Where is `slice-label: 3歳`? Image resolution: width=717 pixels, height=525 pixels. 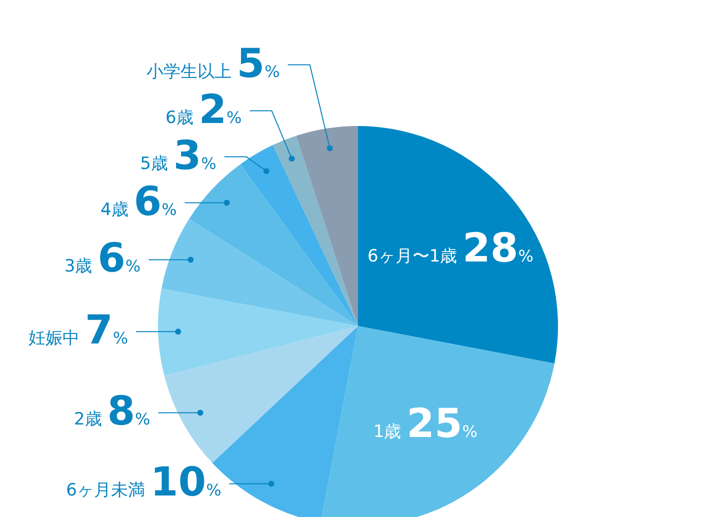 slice-label: 3歳 is located at coordinates (81, 266).